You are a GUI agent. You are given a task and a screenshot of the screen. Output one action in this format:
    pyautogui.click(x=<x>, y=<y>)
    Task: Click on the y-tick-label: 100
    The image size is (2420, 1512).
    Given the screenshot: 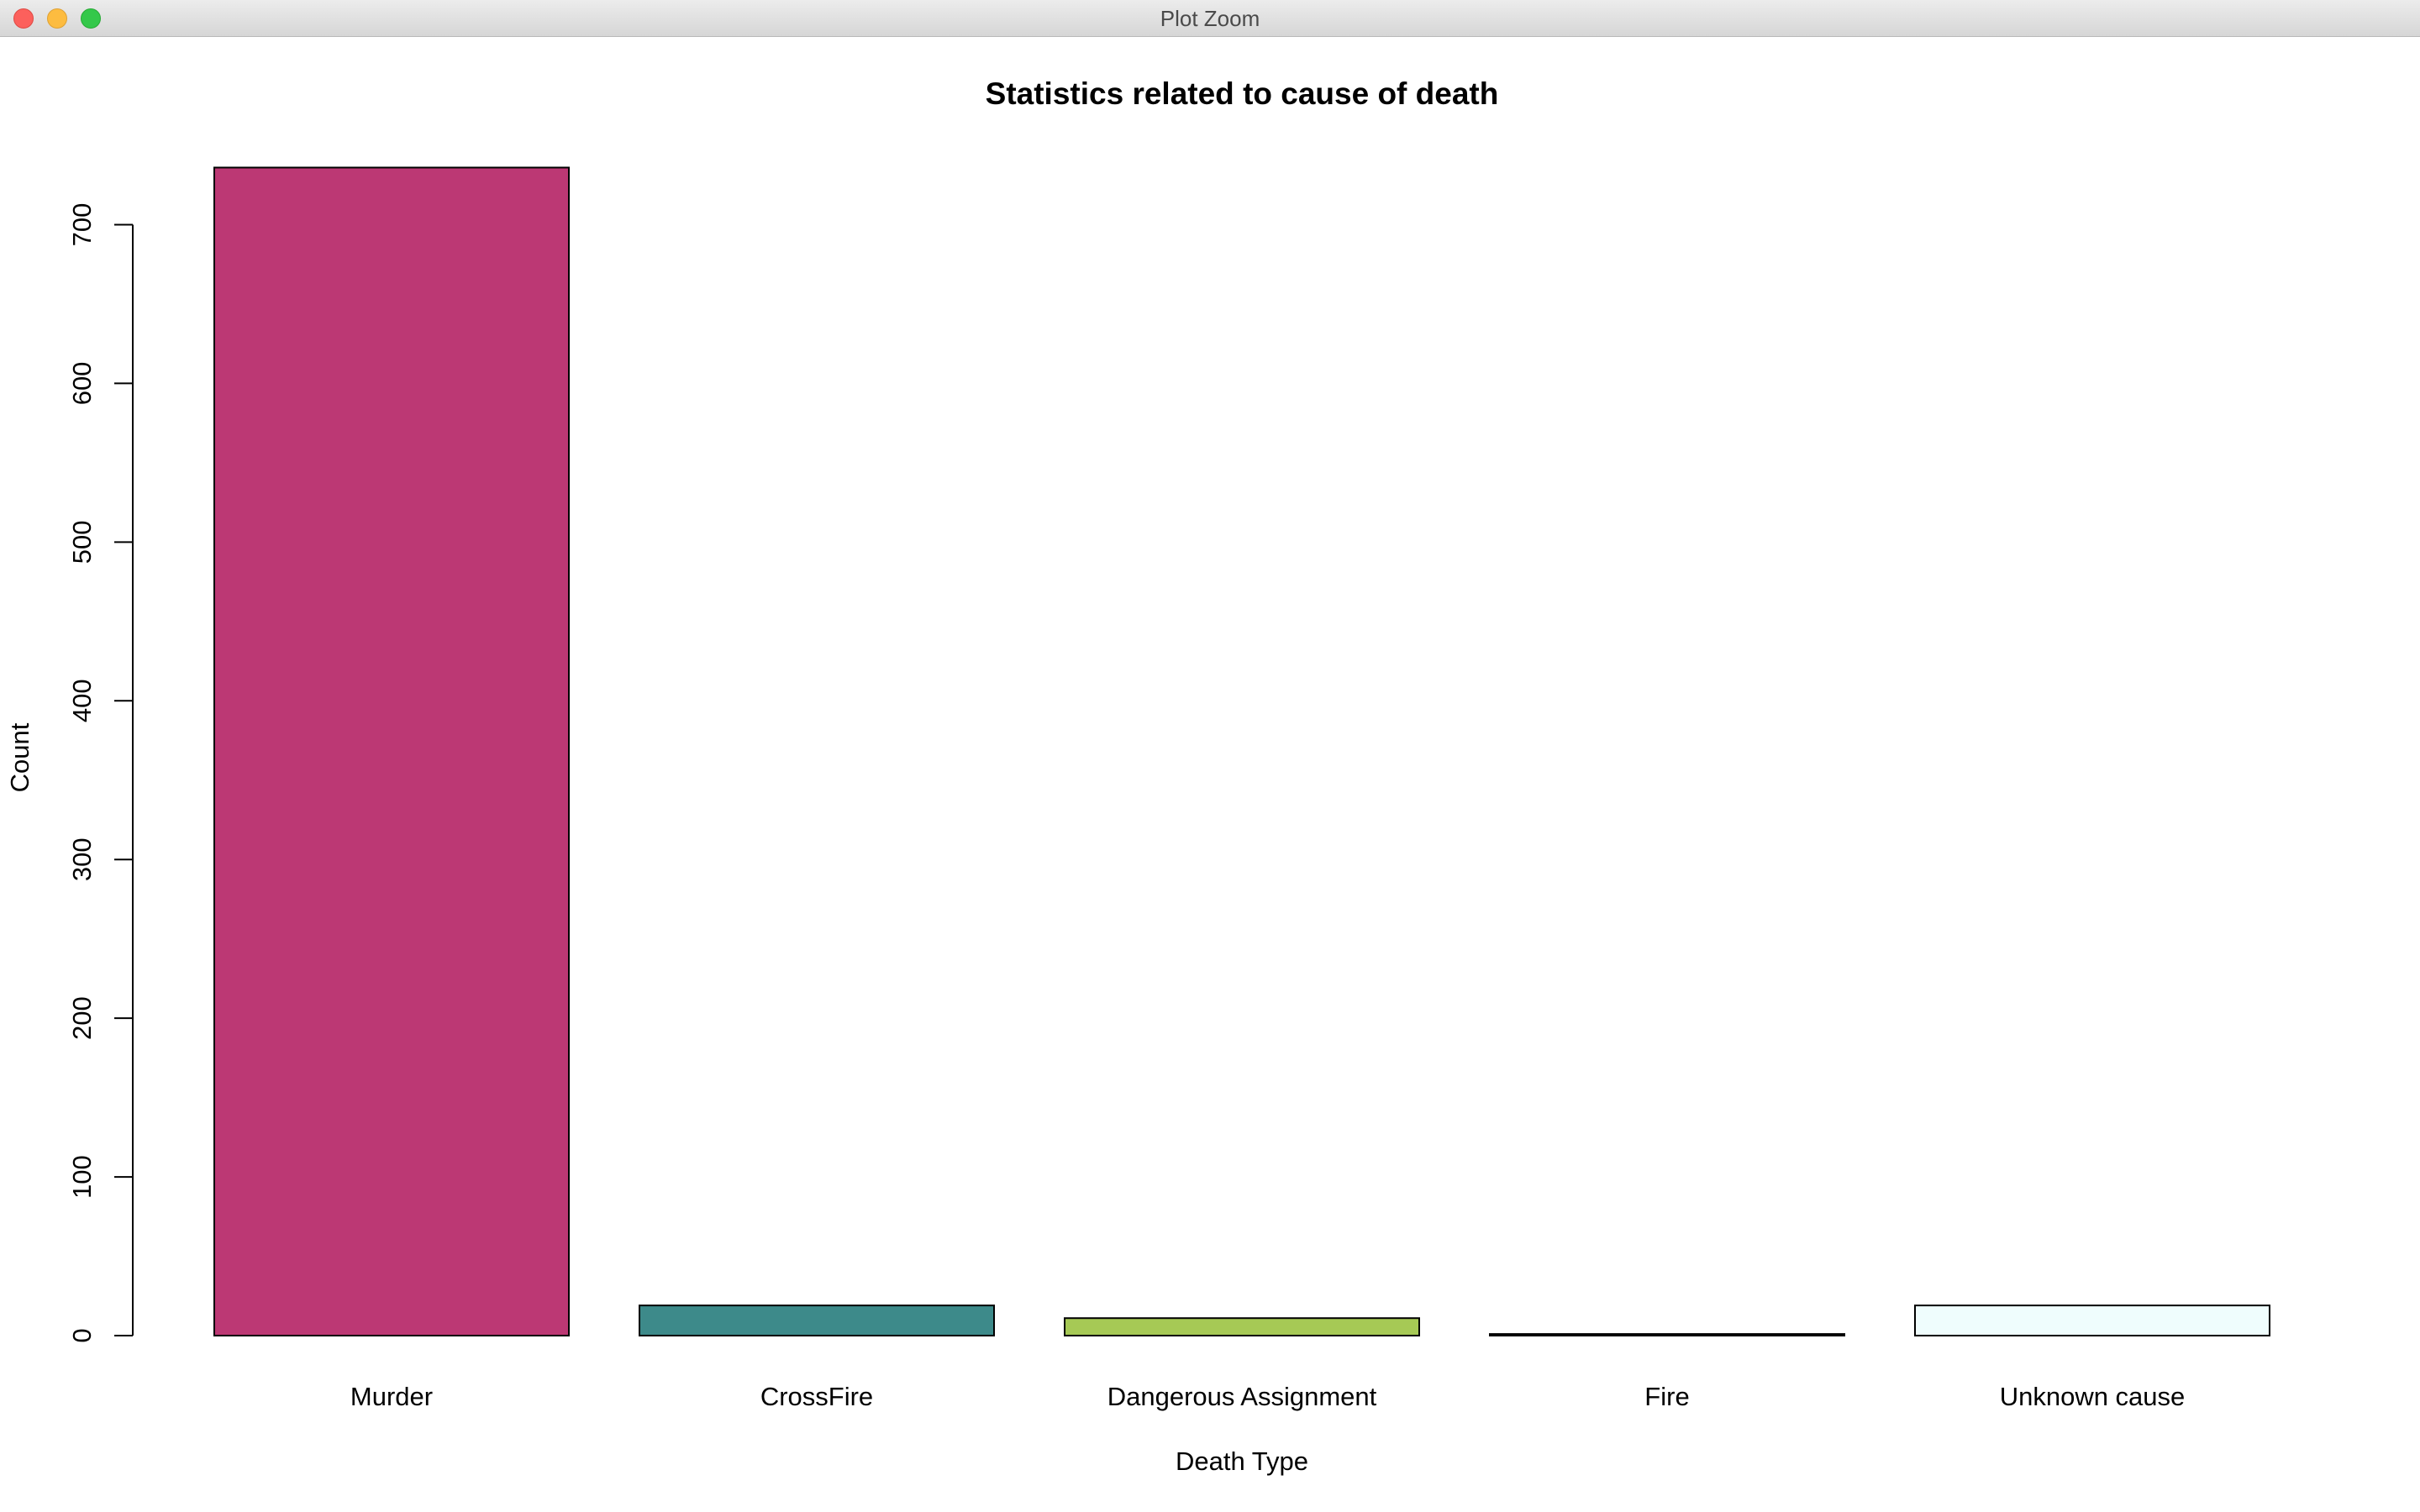 What is the action you would take?
    pyautogui.click(x=82, y=1177)
    